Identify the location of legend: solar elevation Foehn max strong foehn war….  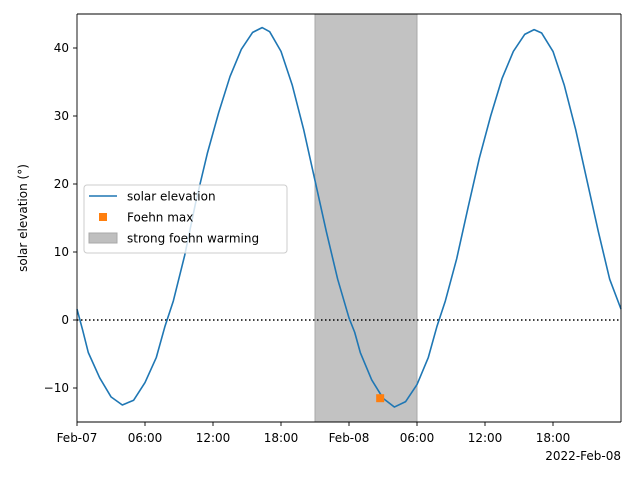
(185, 219).